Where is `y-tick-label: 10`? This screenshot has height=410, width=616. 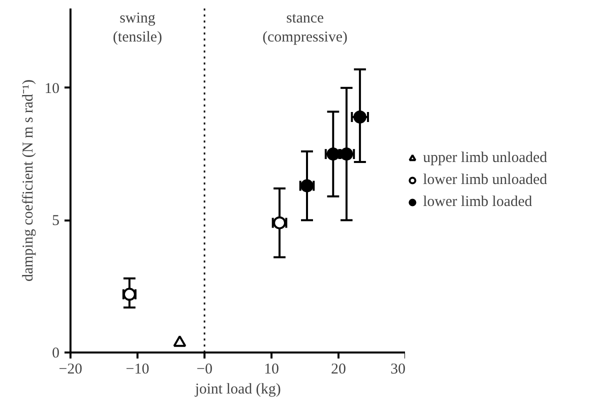 y-tick-label: 10 is located at coordinates (52, 88).